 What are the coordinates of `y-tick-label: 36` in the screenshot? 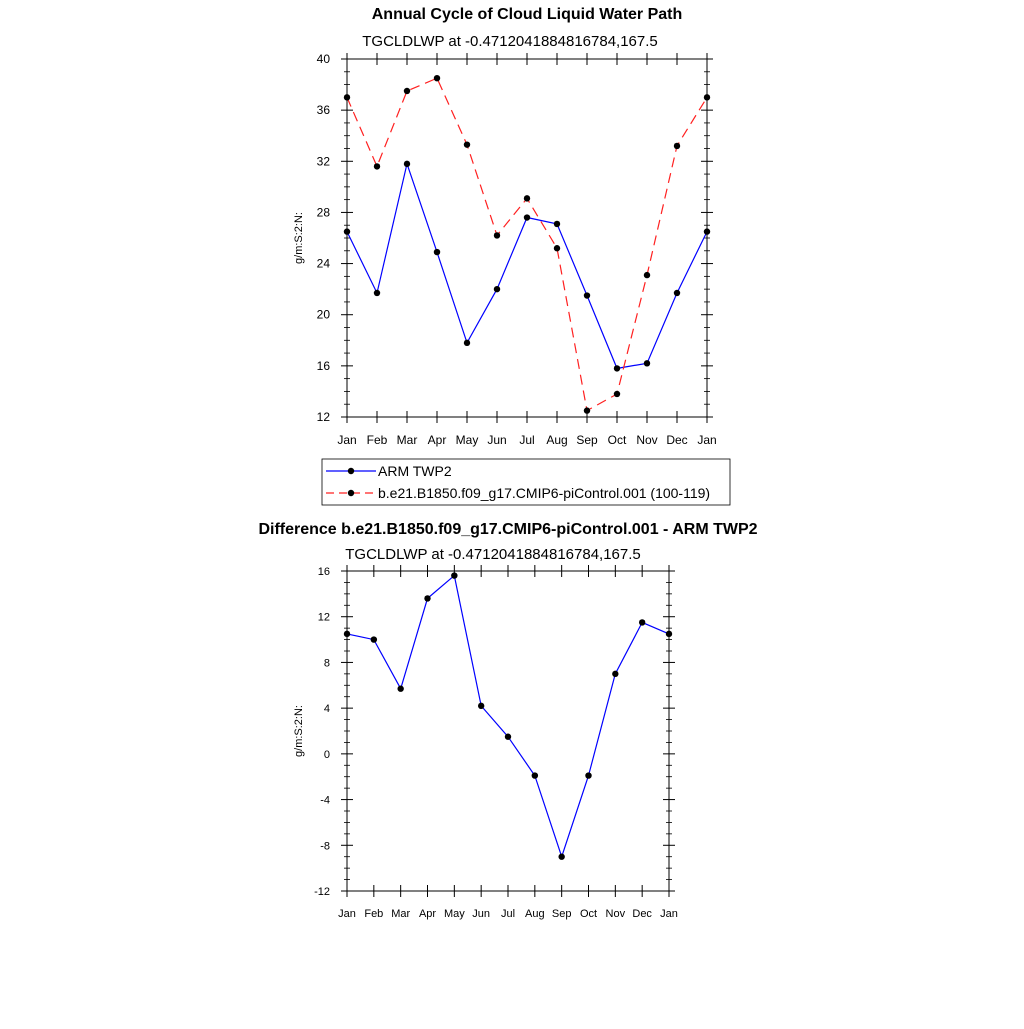 It's located at (324, 110).